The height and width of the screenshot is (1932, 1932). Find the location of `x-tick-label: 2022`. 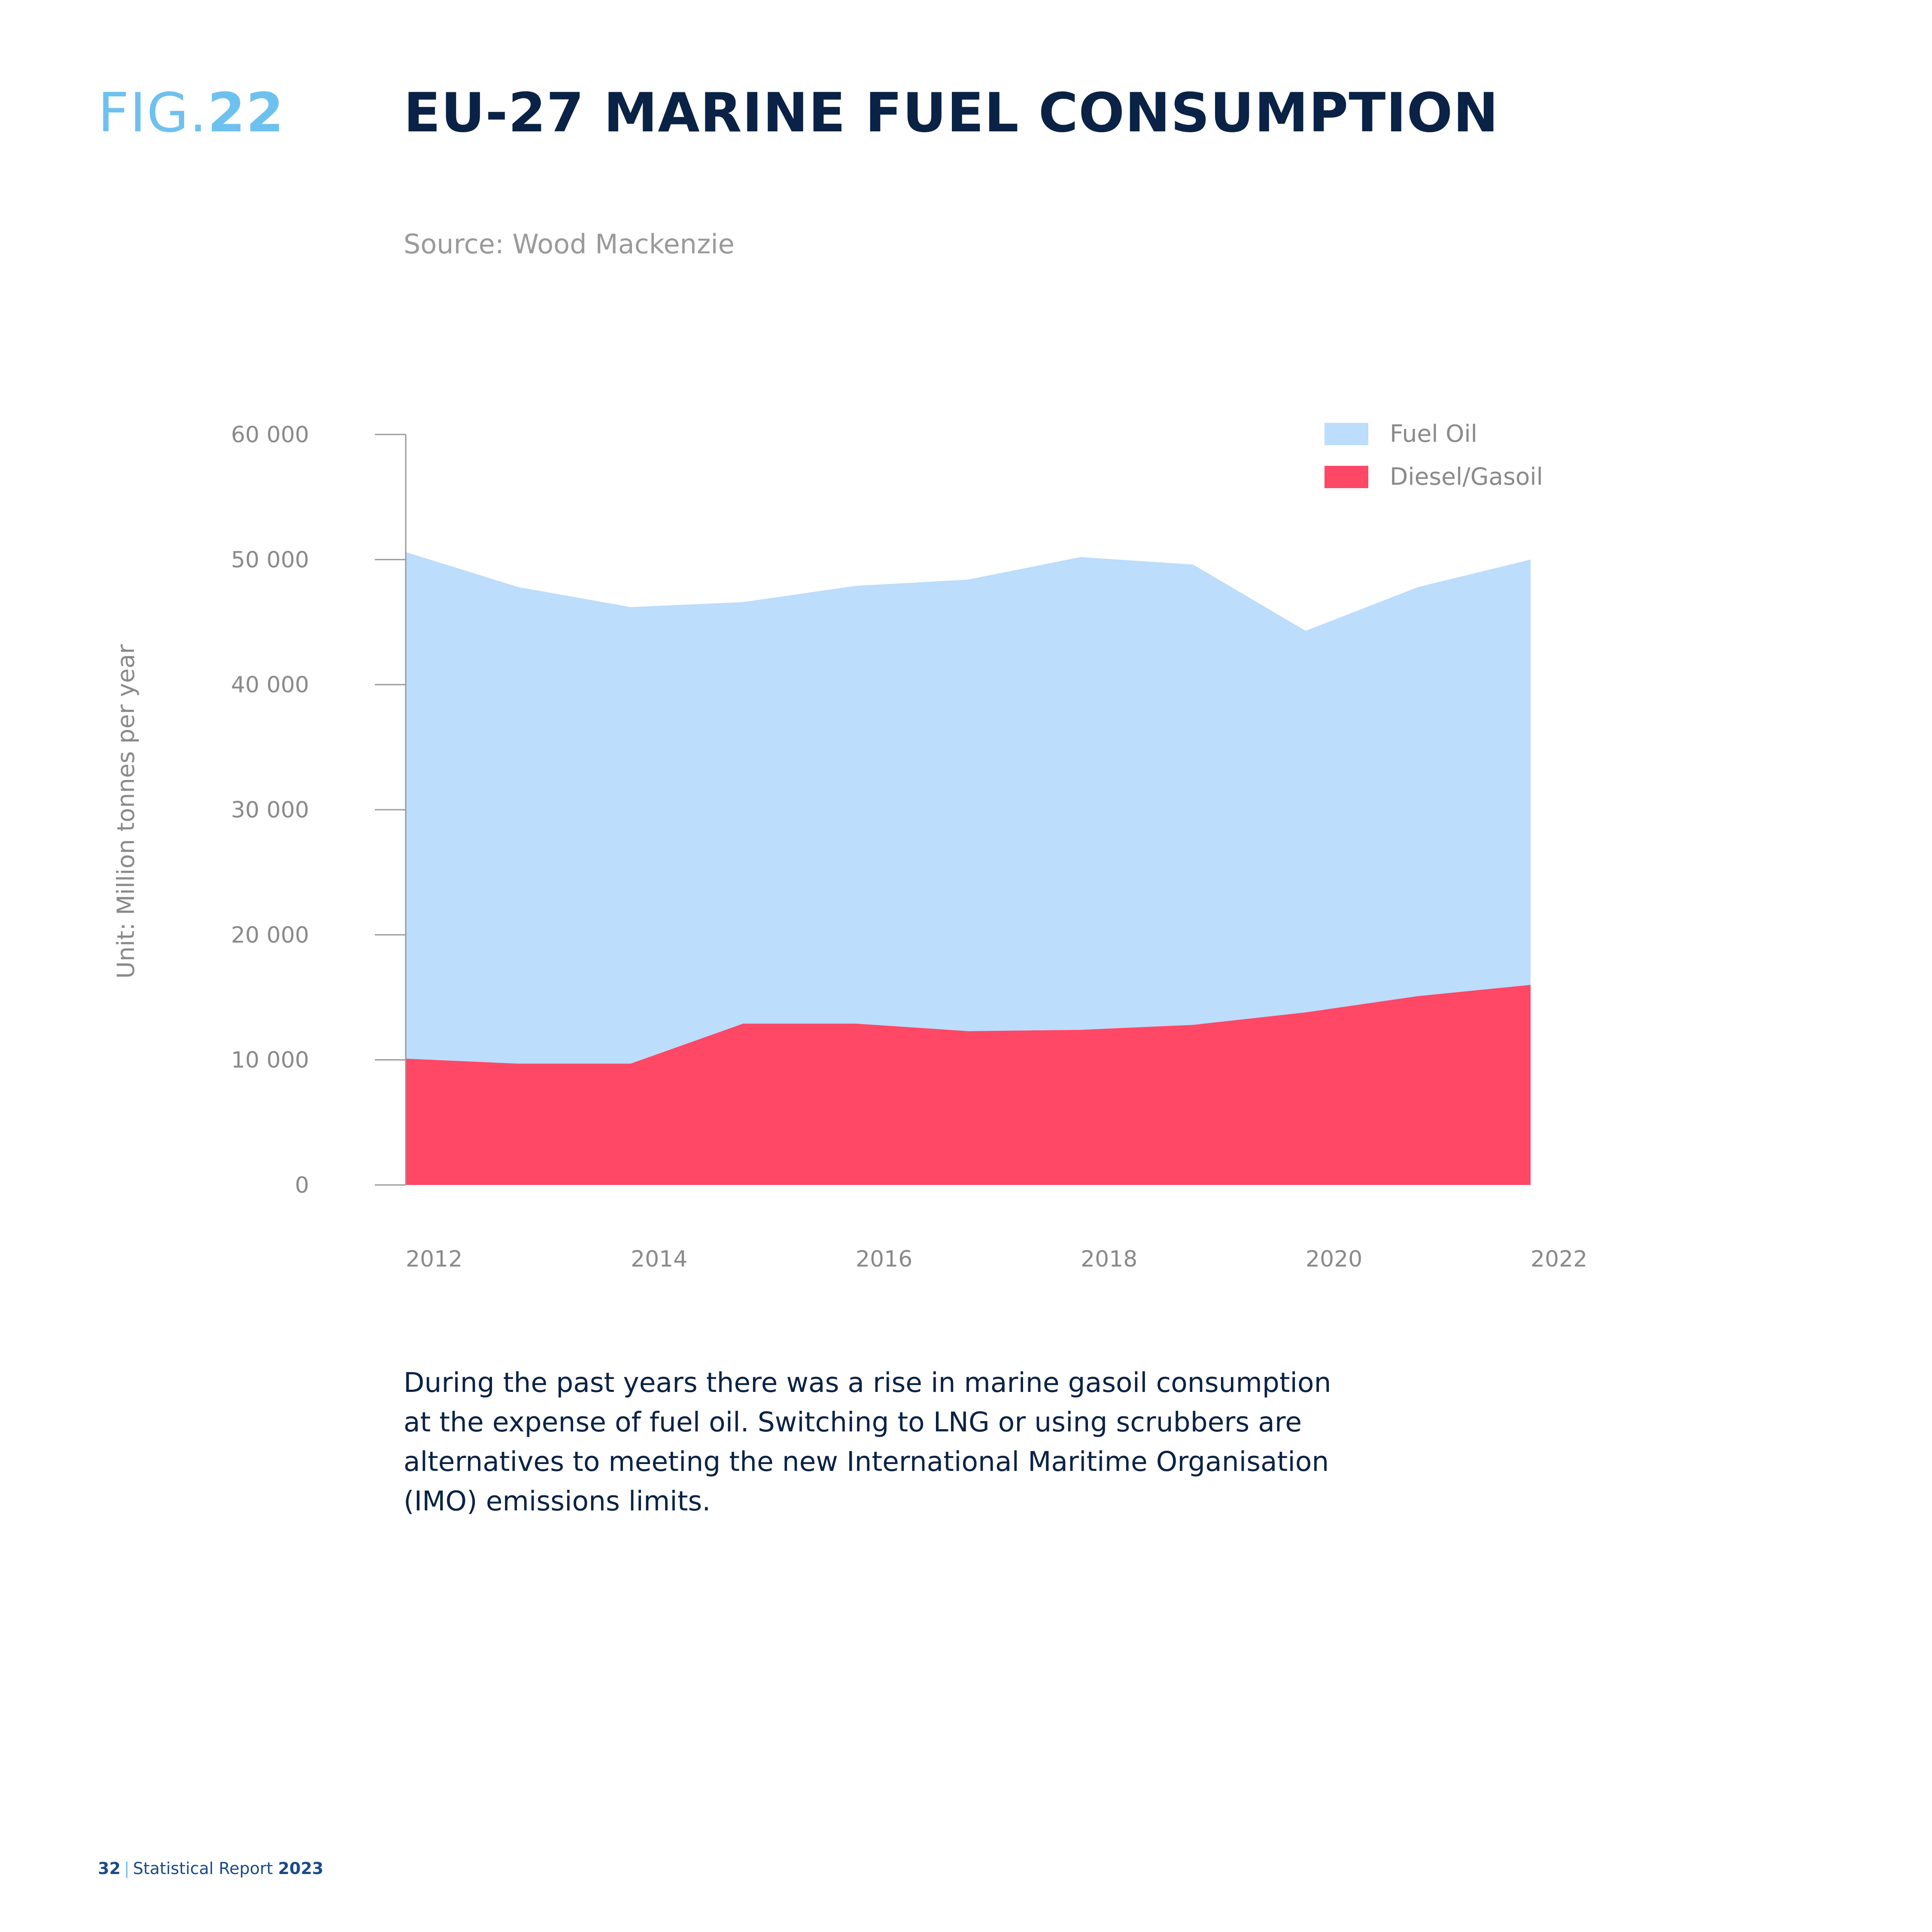

x-tick-label: 2022 is located at coordinates (1559, 1259).